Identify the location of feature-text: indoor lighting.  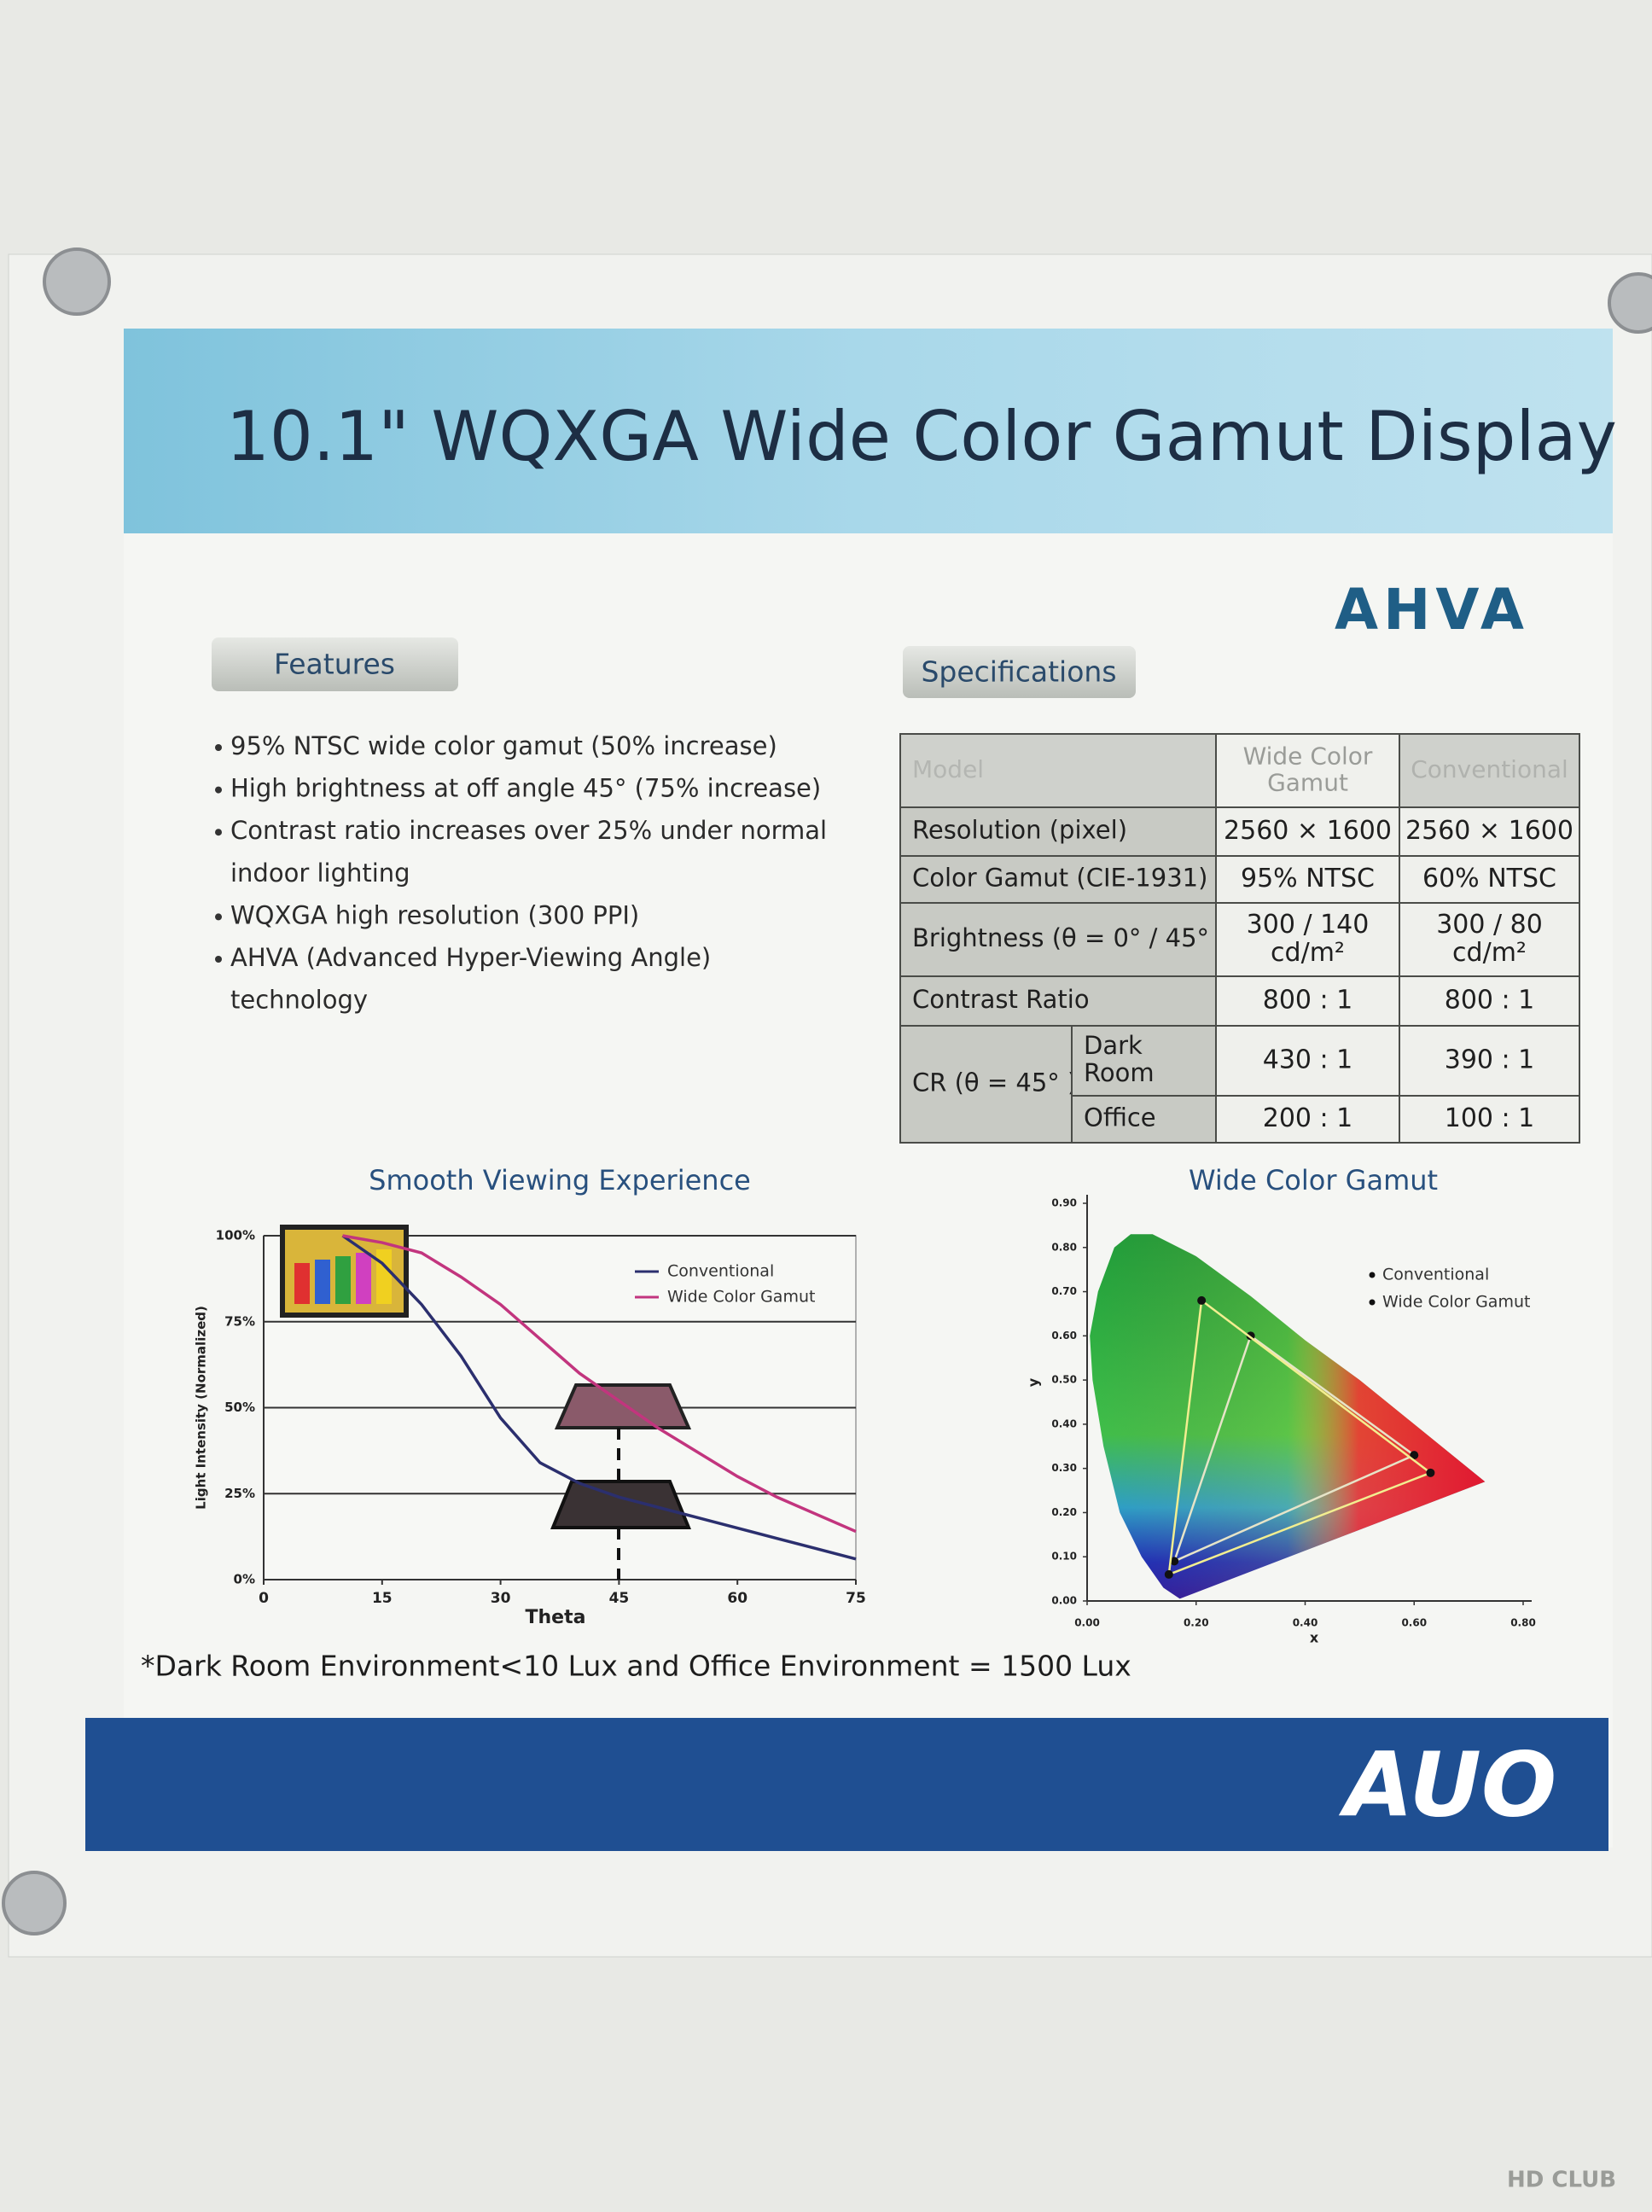
(320, 873).